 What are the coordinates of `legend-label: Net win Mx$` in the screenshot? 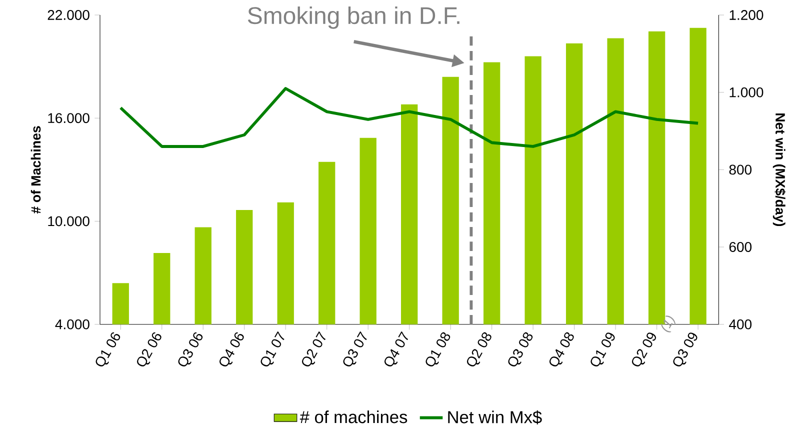 It's located at (495, 417).